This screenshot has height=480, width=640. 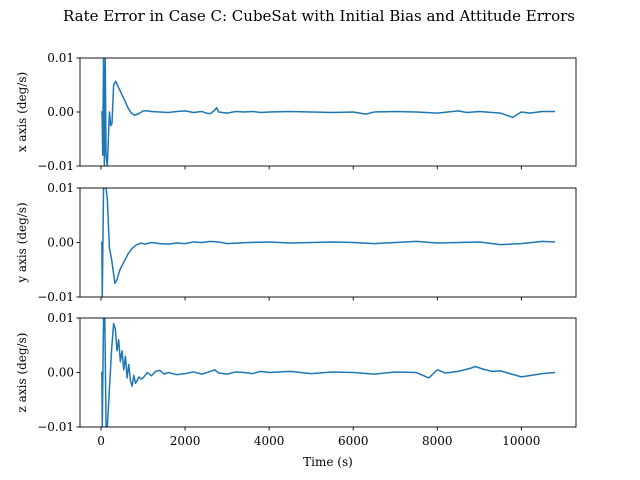 I want to click on x-tick-label: 2000, so click(x=185, y=441).